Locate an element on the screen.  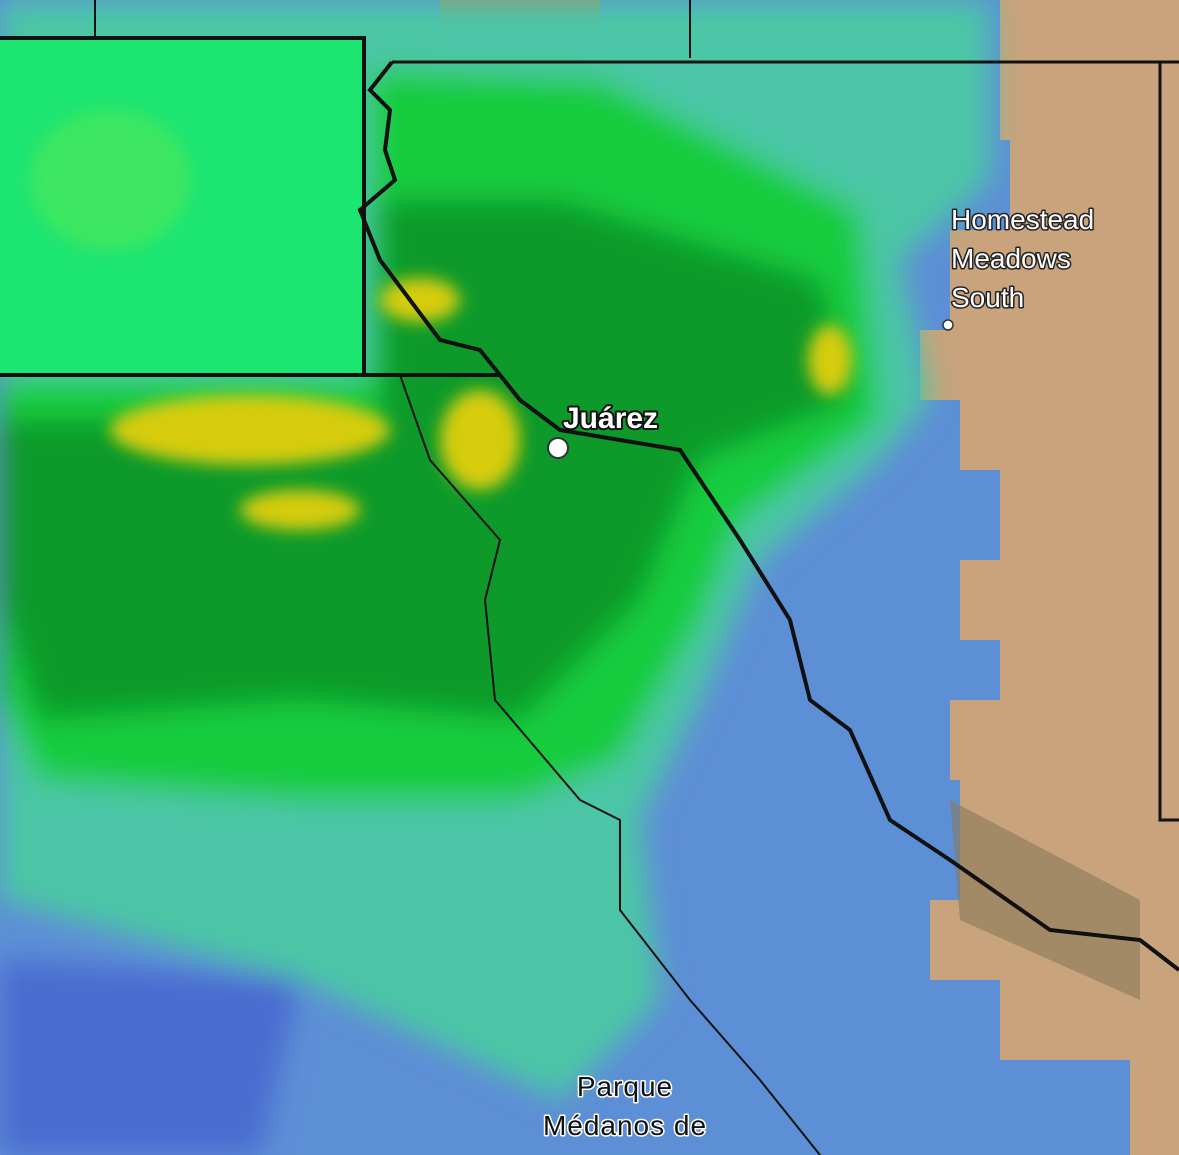
radar-blue is located at coordinates (150, 1057).